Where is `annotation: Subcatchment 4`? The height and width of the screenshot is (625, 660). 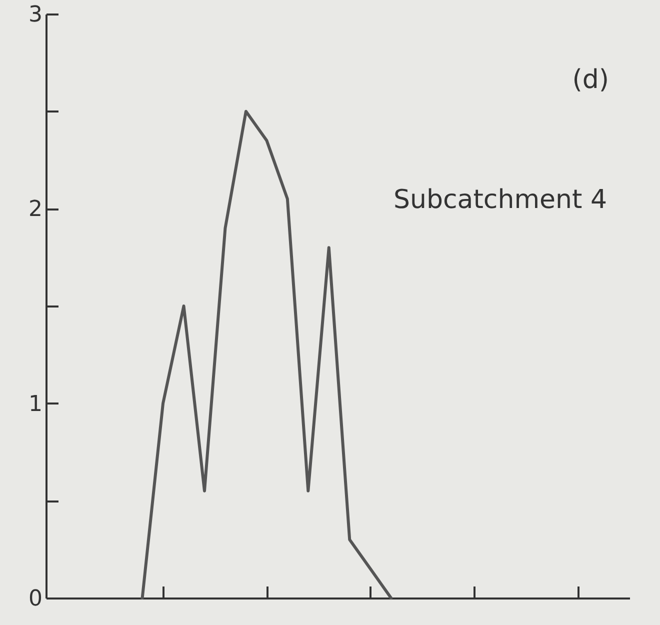 annotation: Subcatchment 4 is located at coordinates (500, 200).